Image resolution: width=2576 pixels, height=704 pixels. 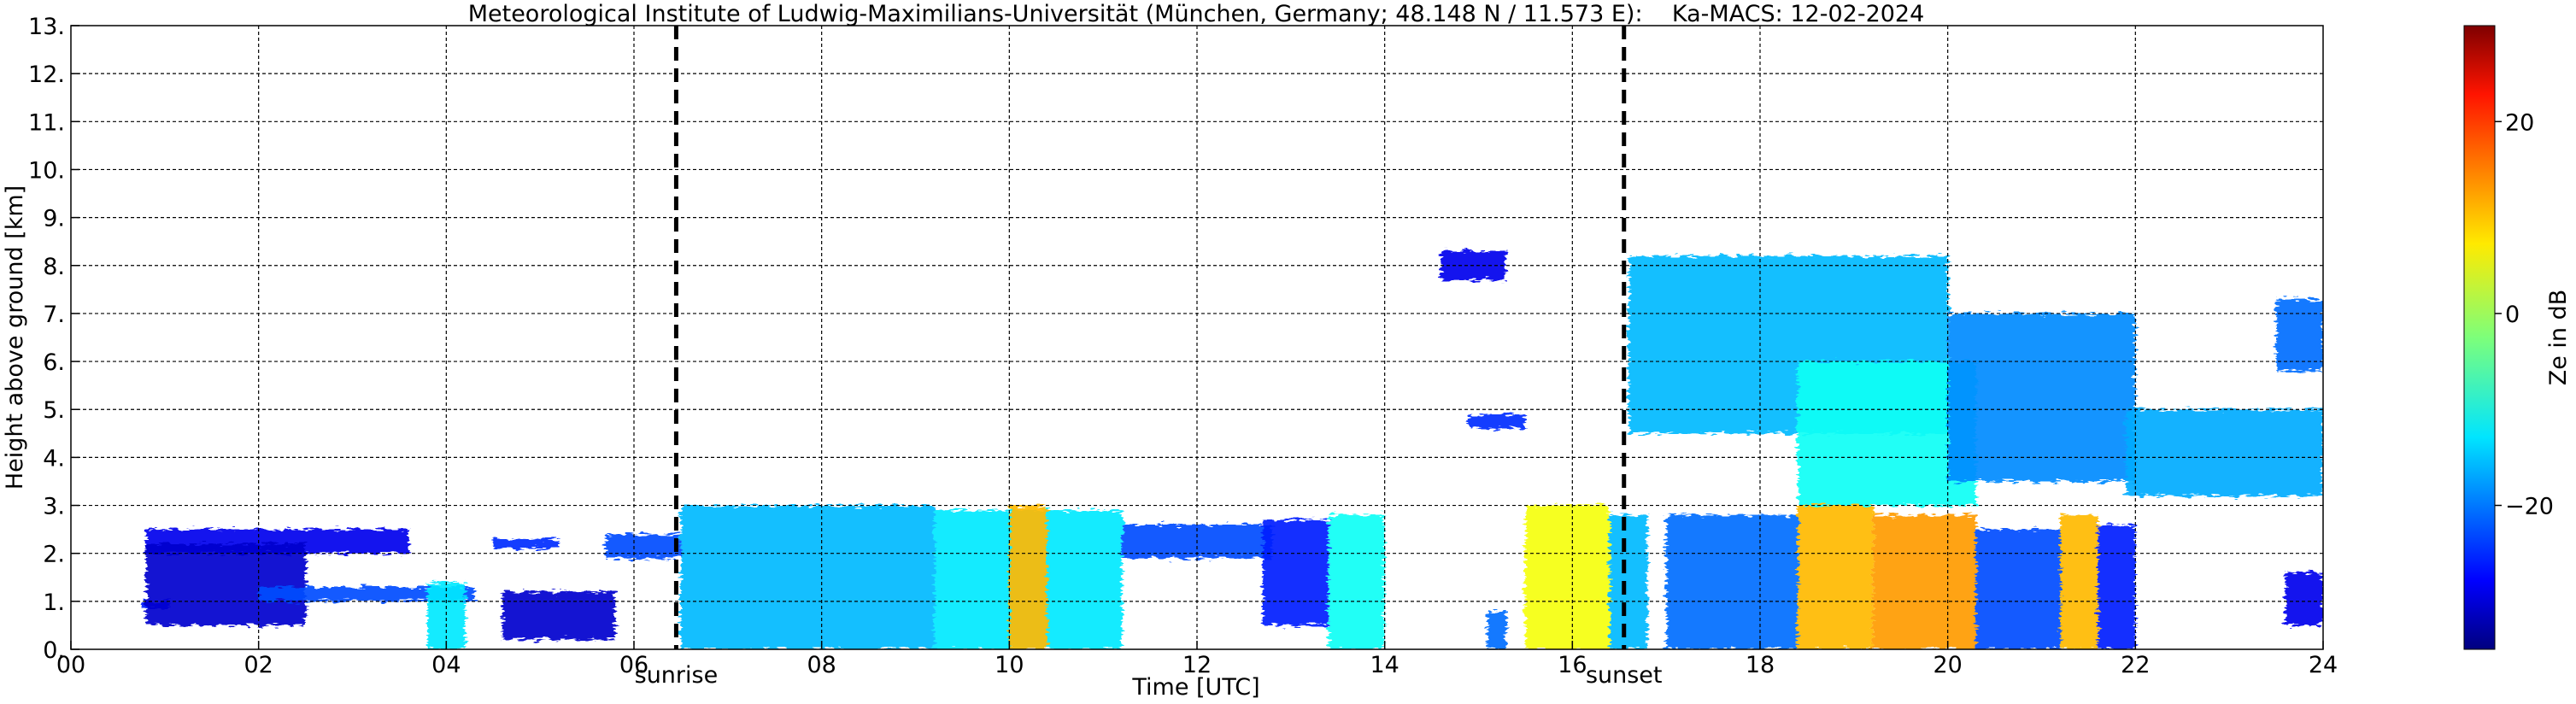 I want to click on colorbar-ticks: 20 0 −20, so click(x=2524, y=314).